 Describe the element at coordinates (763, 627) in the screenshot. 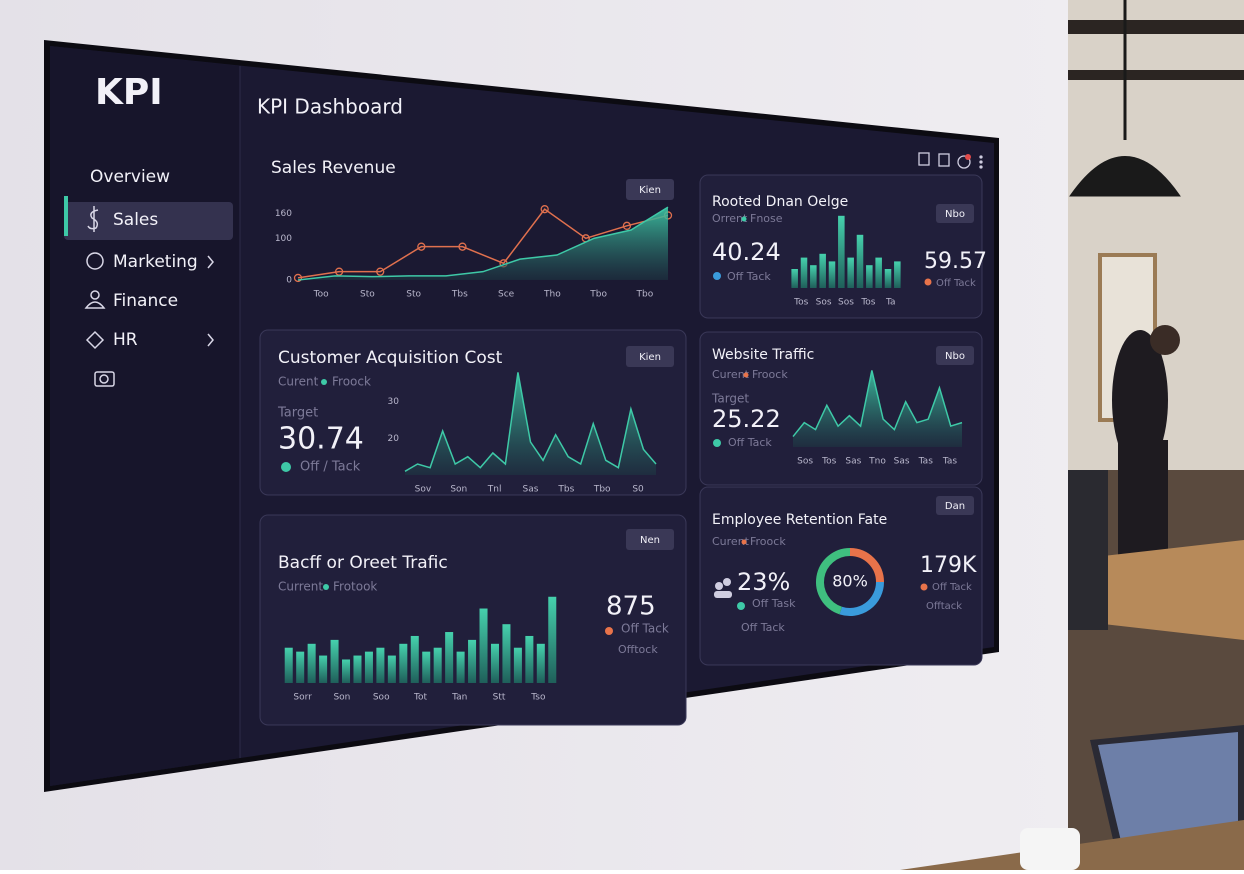

I see `stat-note: Off Tack` at that location.